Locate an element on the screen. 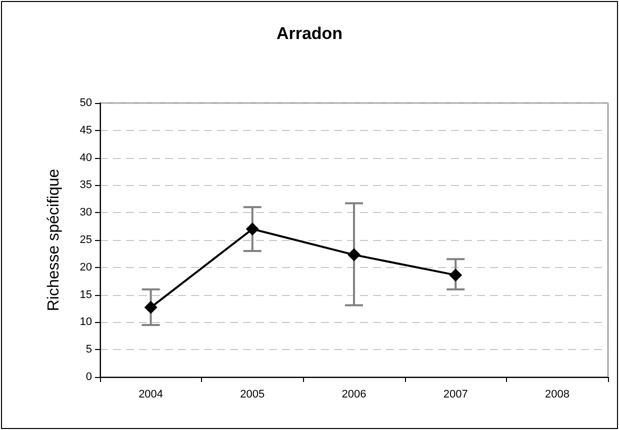 The image size is (619, 430). y-axis-title: Richesse spécifique is located at coordinates (54, 240).